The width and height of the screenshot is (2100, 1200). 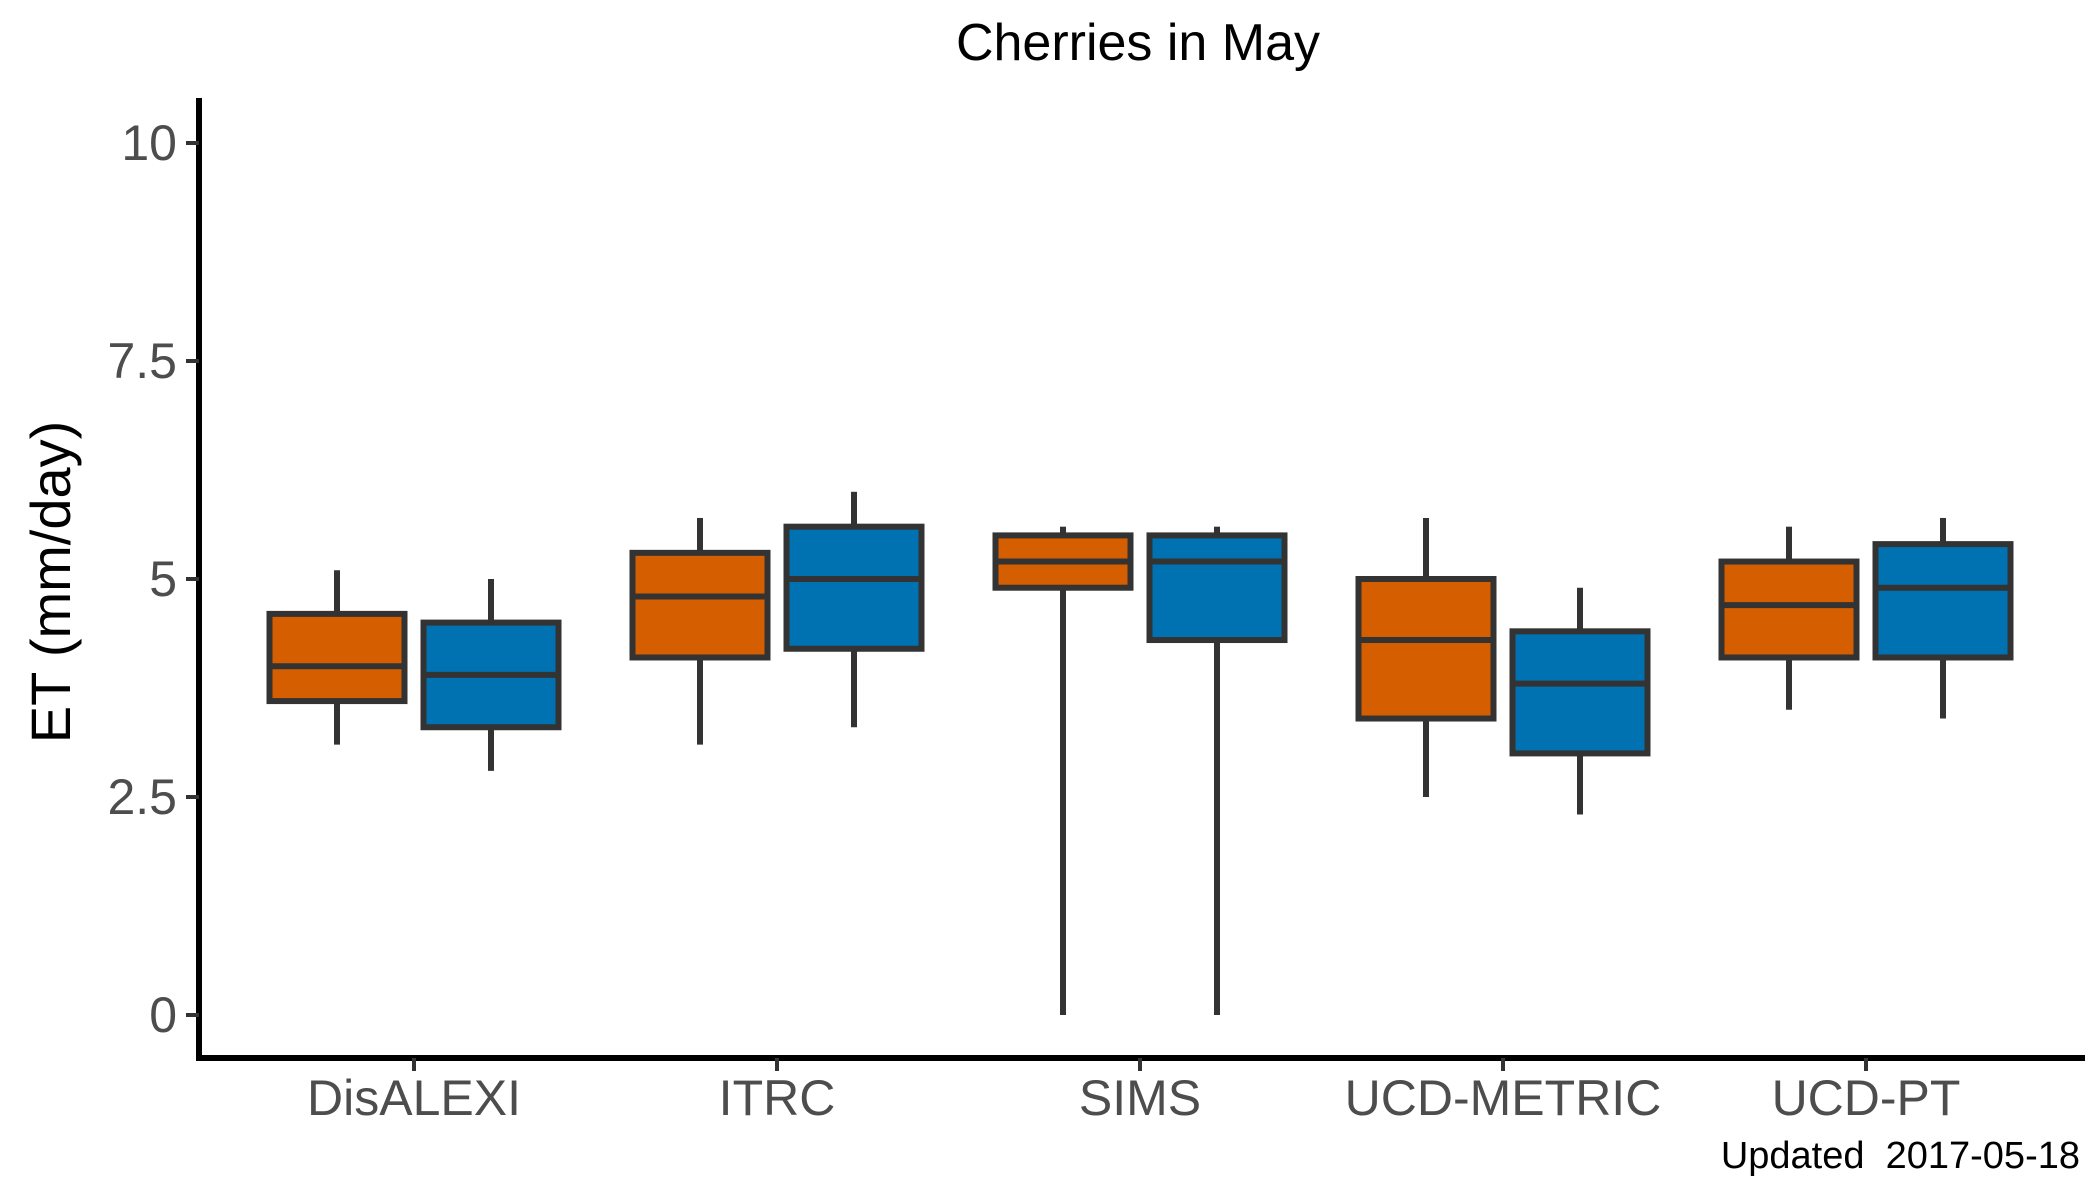 What do you see at coordinates (142, 361) in the screenshot?
I see `y-tick-label: 7.5` at bounding box center [142, 361].